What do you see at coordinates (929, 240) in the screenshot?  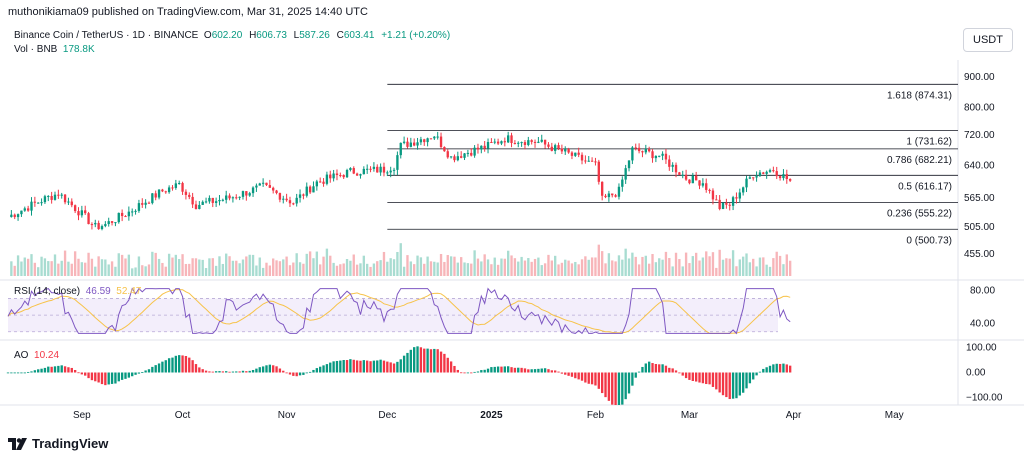 I see `fib-label-5: 0 (500.73)` at bounding box center [929, 240].